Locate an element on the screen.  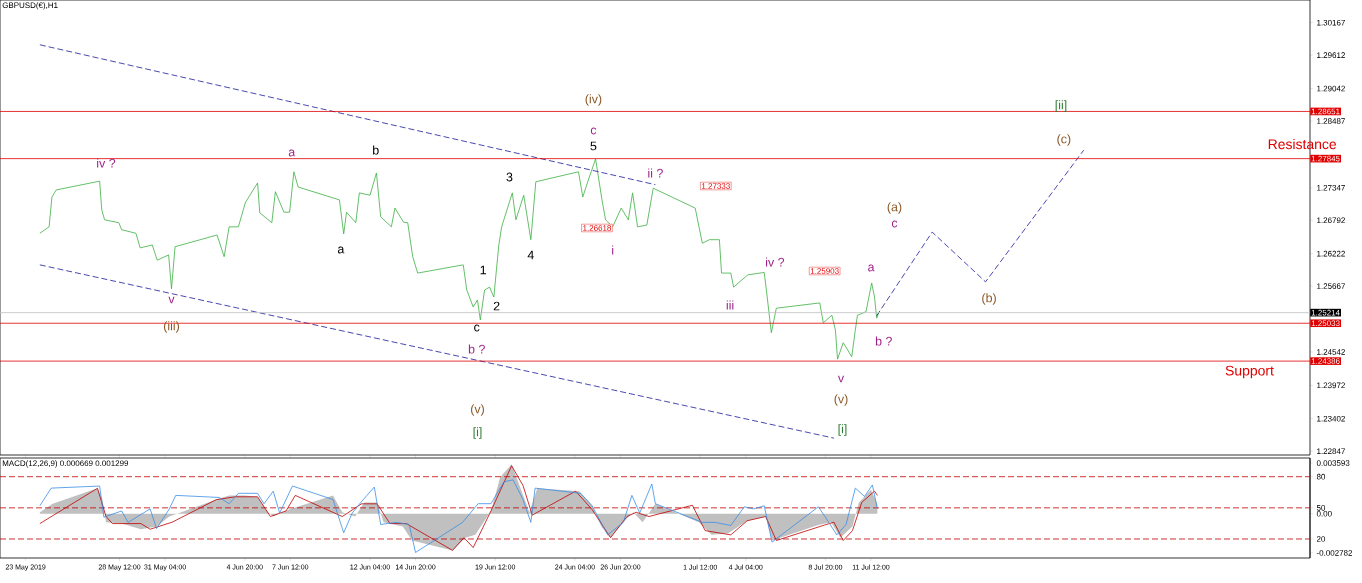
annotation: (iv) is located at coordinates (593, 100).